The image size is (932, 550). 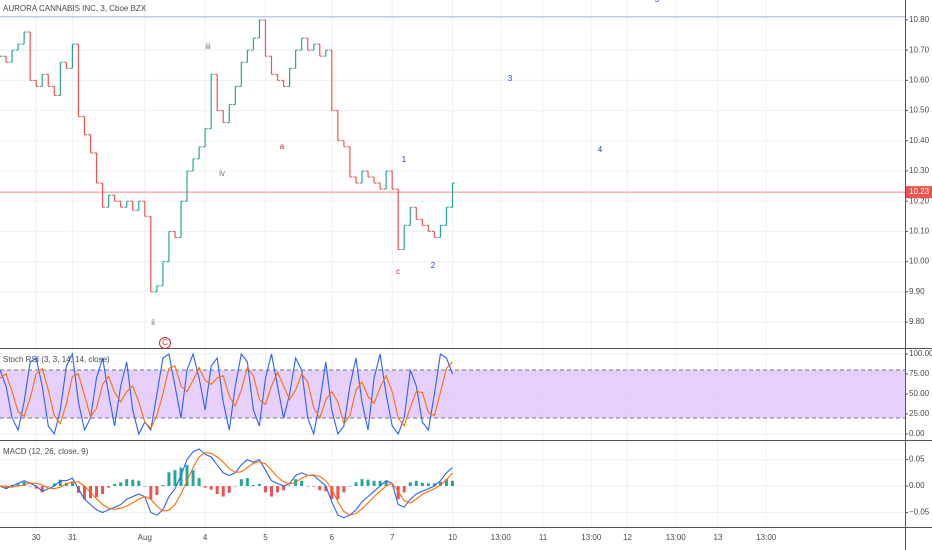 I want to click on wave-circle, so click(x=165, y=343).